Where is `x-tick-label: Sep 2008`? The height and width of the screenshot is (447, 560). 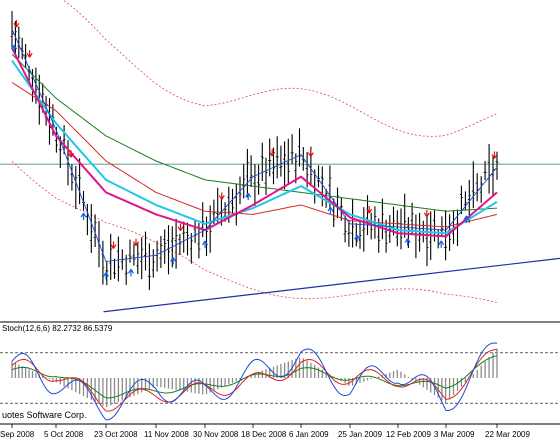
x-tick-label: Sep 2008 is located at coordinates (17, 434).